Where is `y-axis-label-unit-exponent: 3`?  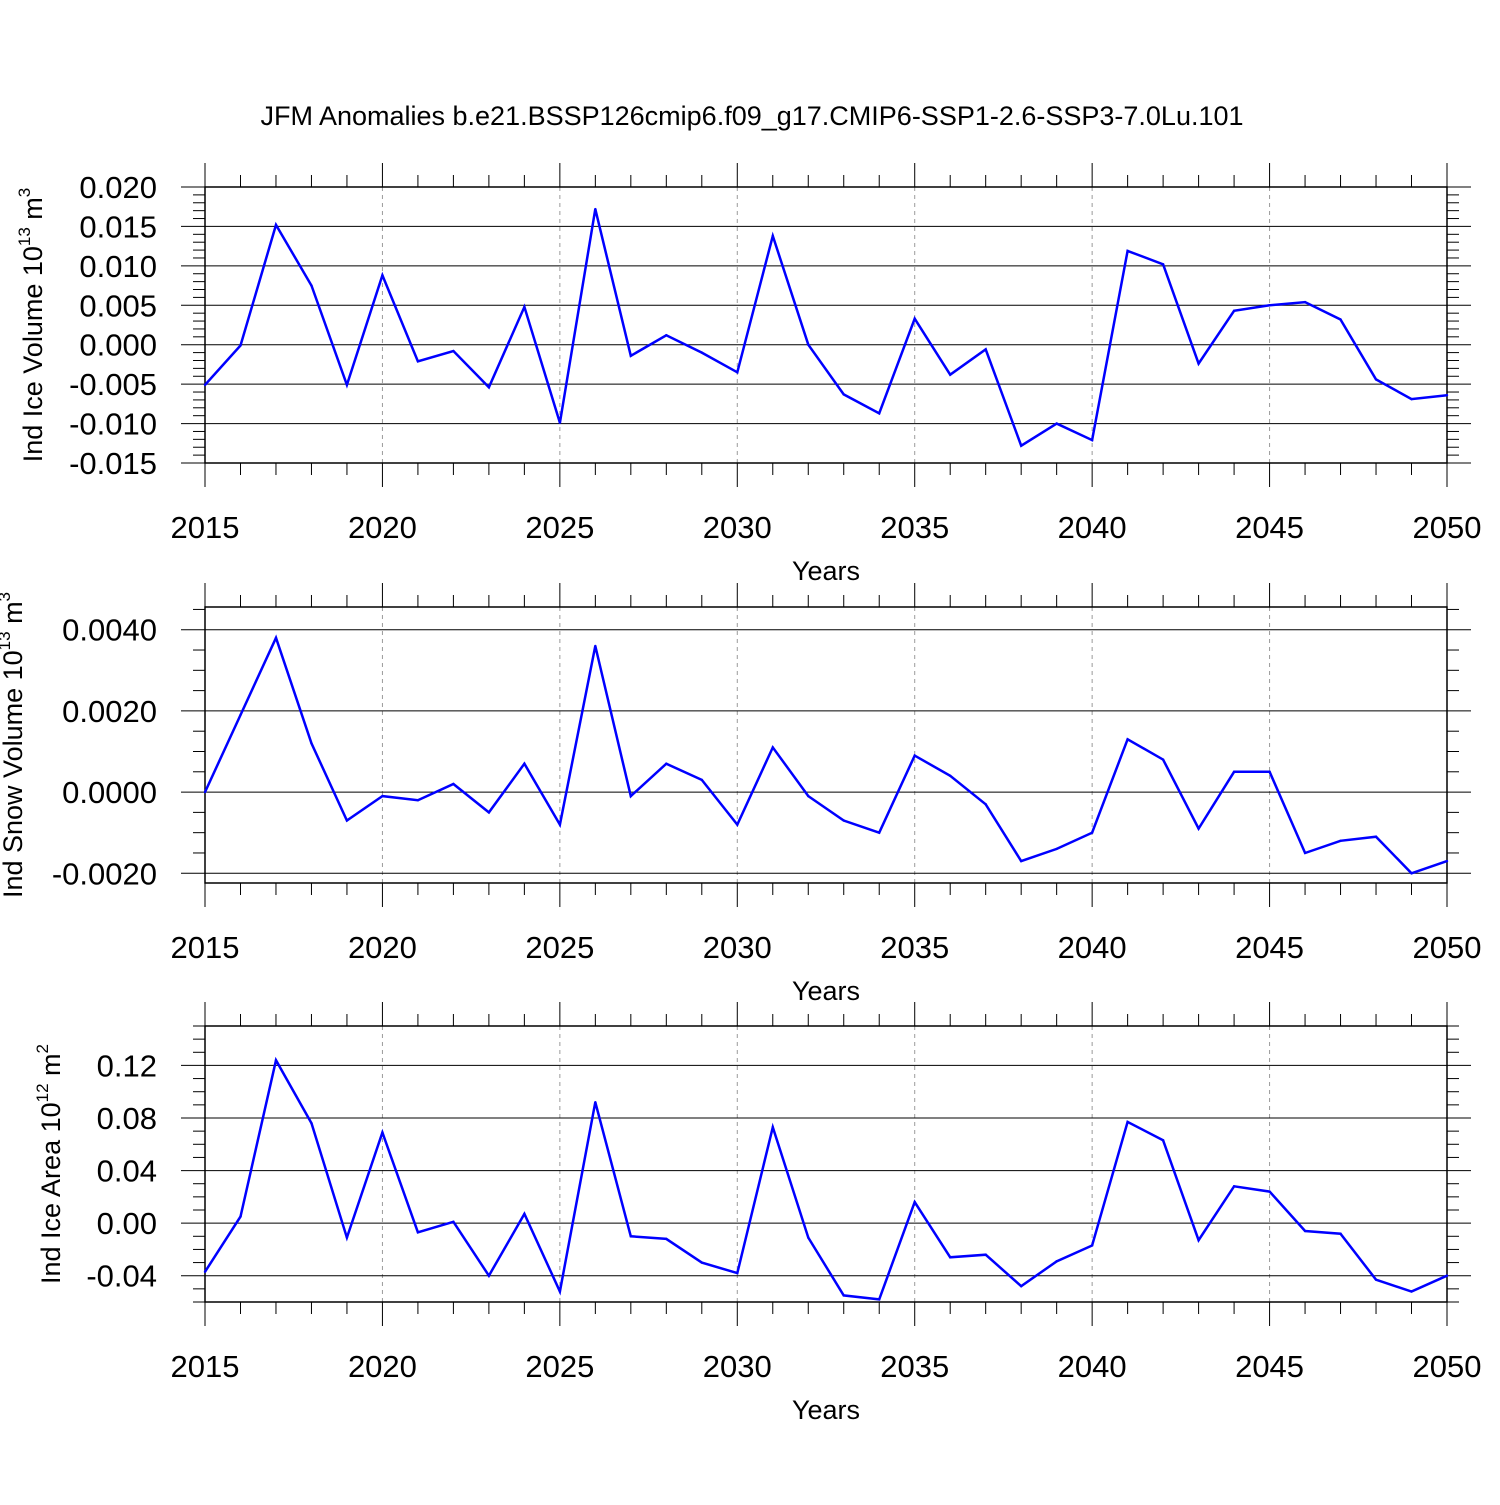
y-axis-label-unit-exponent: 3 is located at coordinates (24, 192).